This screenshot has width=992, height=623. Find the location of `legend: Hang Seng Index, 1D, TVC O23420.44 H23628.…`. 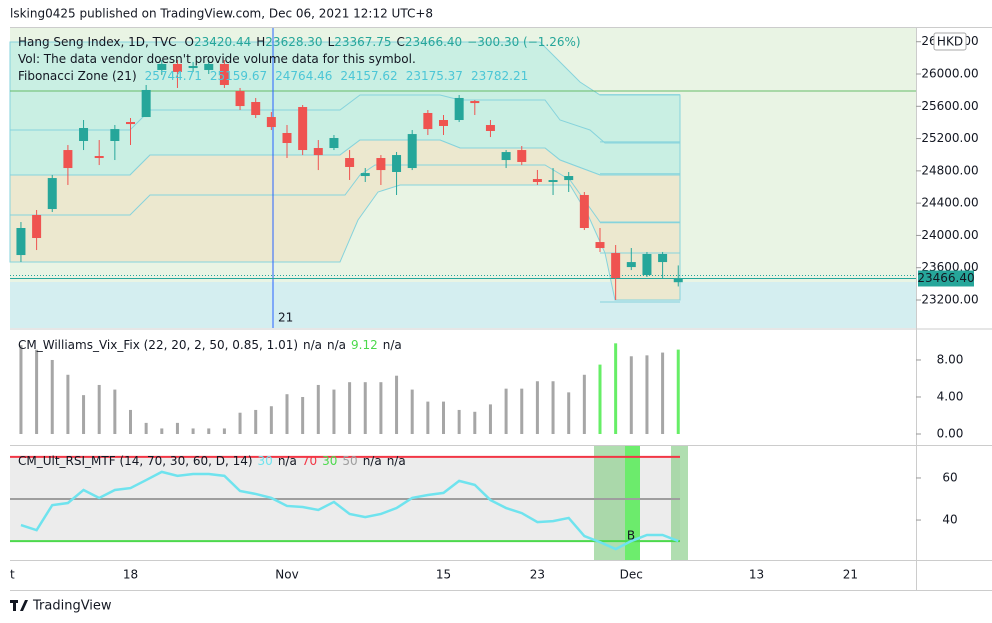

legend: Hang Seng Index, 1D, TVC O23420.44 H23628.… is located at coordinates (299, 42).